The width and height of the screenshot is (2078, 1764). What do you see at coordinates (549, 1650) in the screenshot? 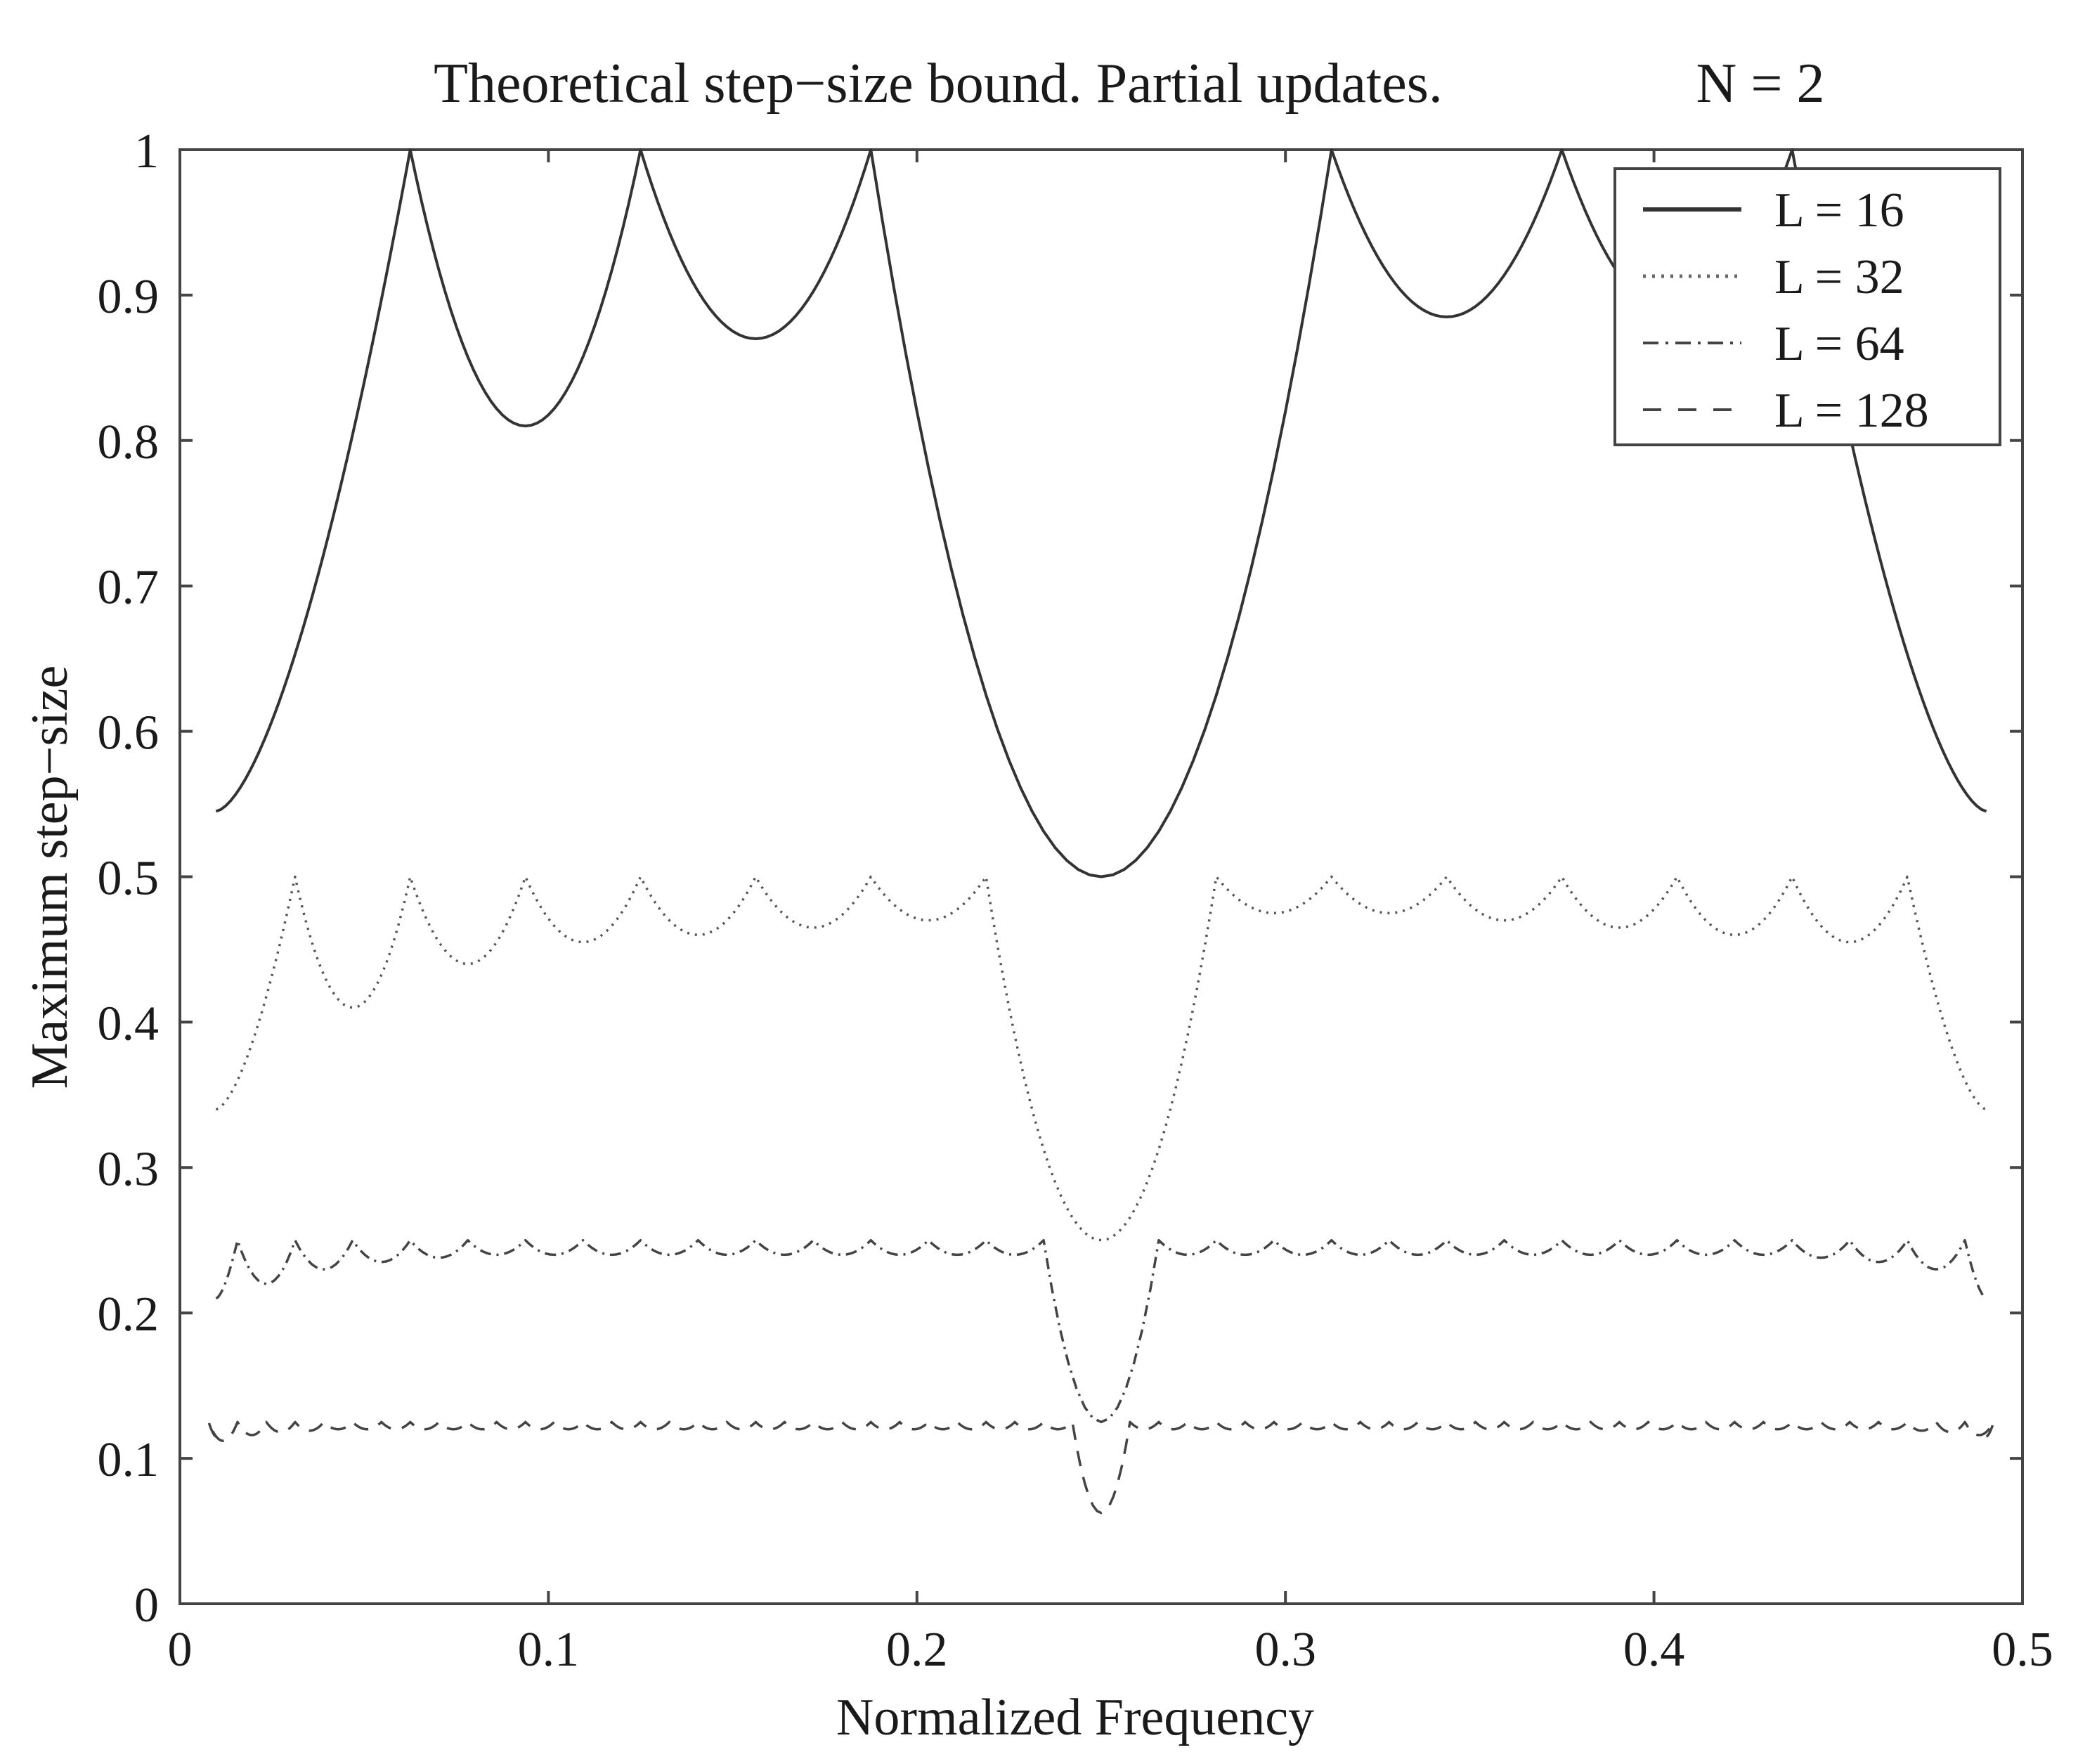
I see `x-tick-label: 0.1` at bounding box center [549, 1650].